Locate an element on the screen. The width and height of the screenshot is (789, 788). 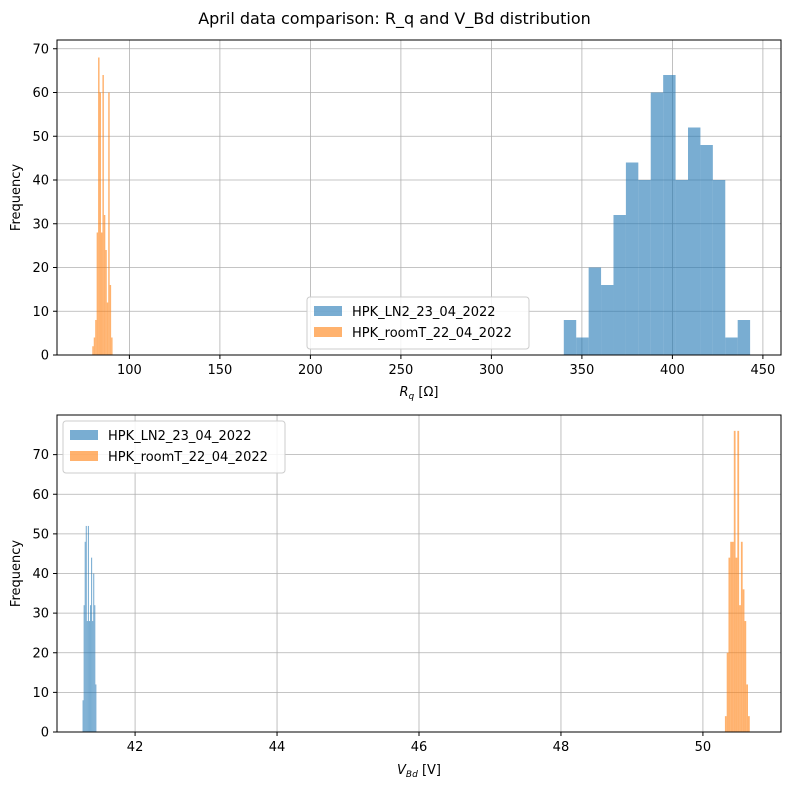
x-tick-label: 150 is located at coordinates (219, 370).